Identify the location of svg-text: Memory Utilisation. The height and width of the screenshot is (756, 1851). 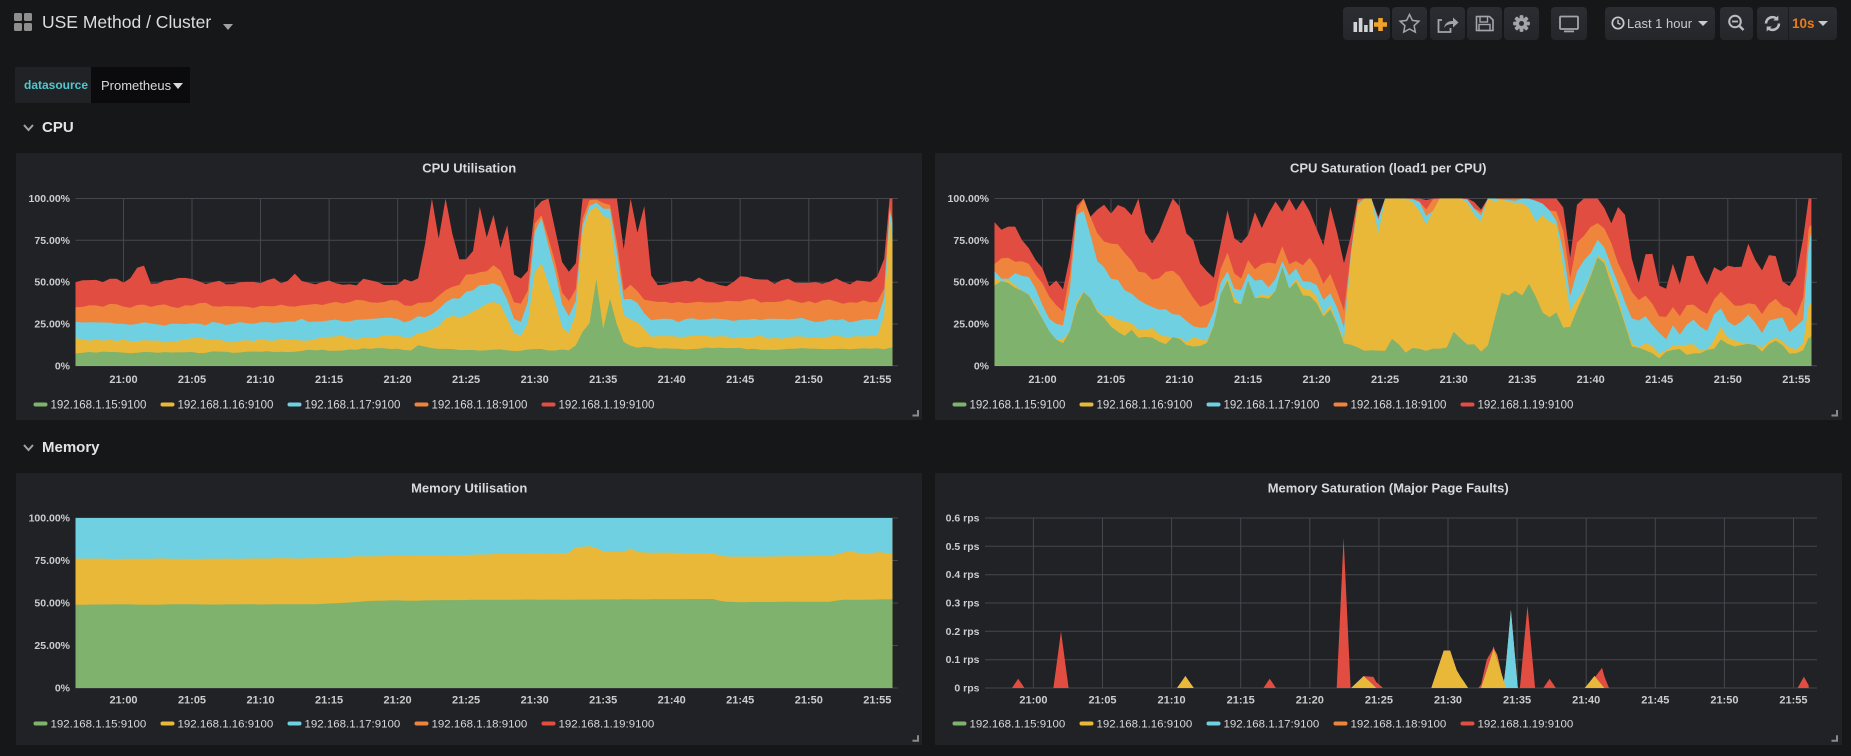
(469, 487).